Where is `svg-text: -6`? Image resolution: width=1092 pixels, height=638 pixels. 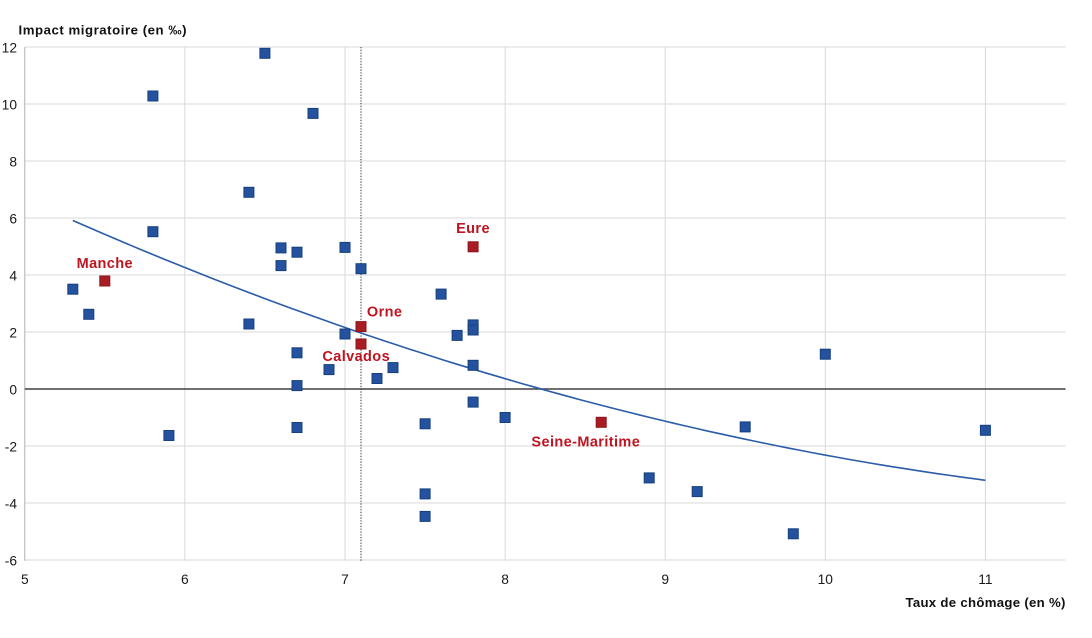 svg-text: -6 is located at coordinates (11, 560).